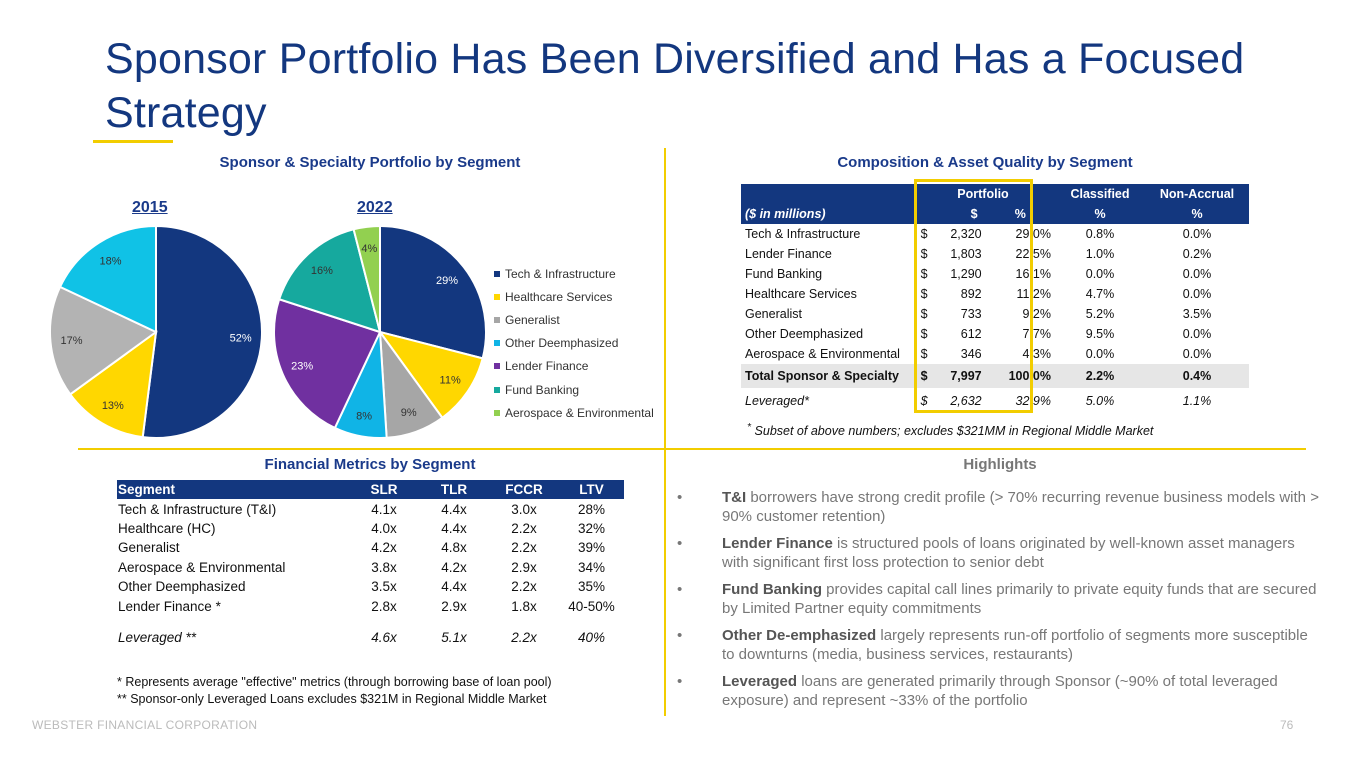 The height and width of the screenshot is (768, 1365). I want to click on footer-company: WEBSTER FINANCIAL CORPORATION, so click(145, 725).